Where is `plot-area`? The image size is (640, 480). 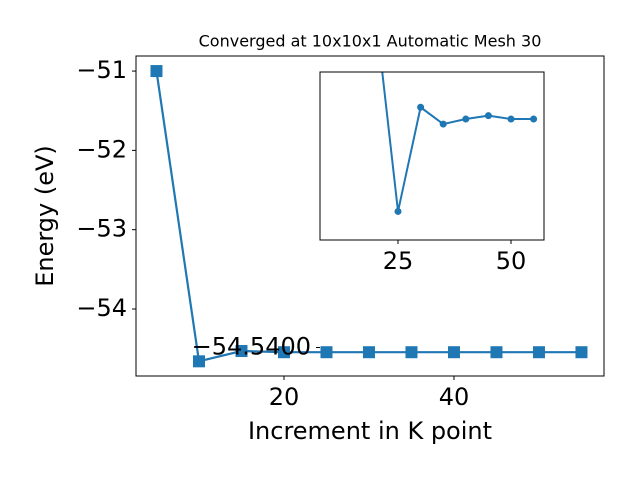
plot-area is located at coordinates (459, 143).